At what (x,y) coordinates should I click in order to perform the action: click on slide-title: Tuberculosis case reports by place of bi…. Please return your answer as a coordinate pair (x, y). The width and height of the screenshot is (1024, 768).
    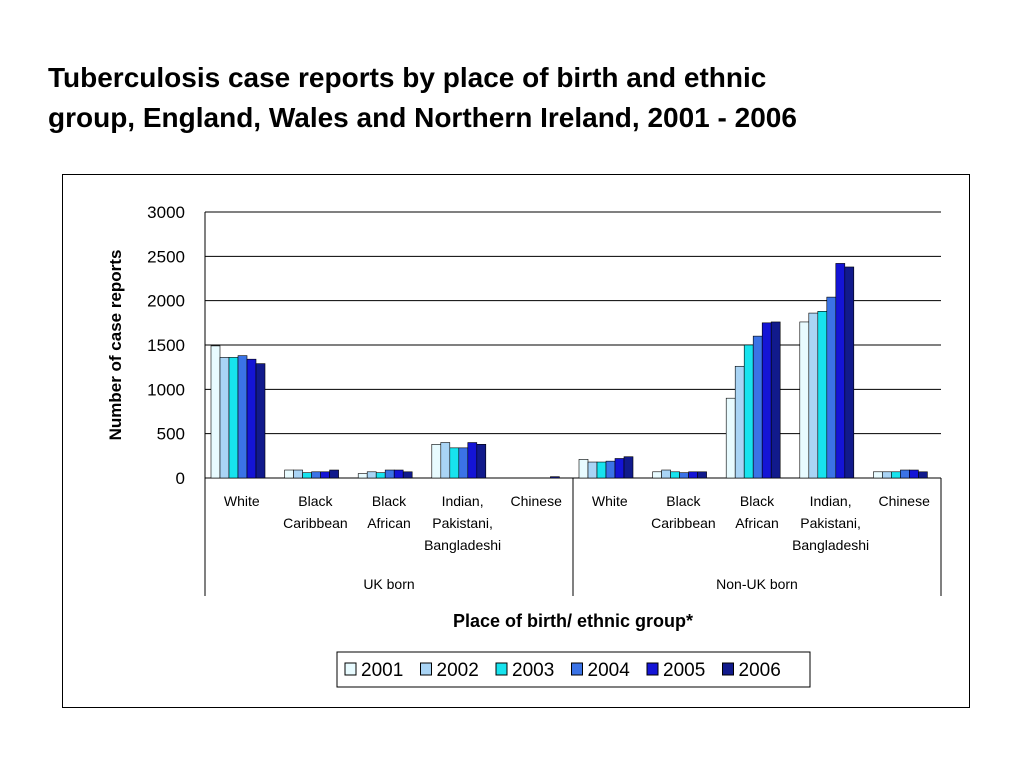
    Looking at the image, I should click on (518, 98).